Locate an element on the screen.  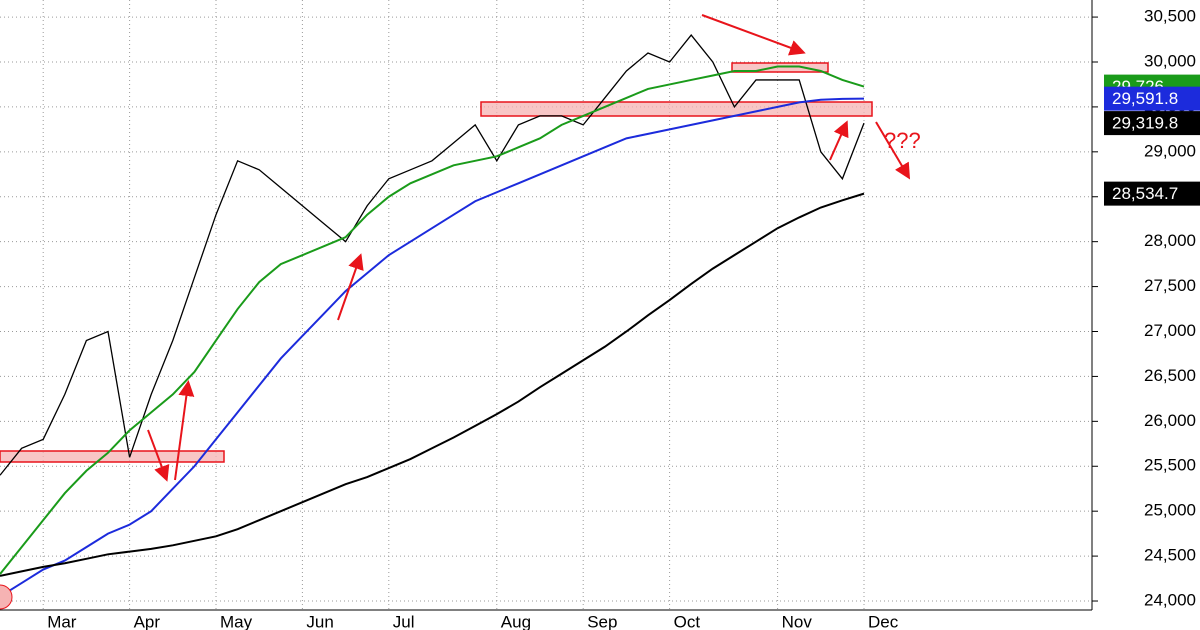
y-tick-label: 24,500 is located at coordinates (1170, 555).